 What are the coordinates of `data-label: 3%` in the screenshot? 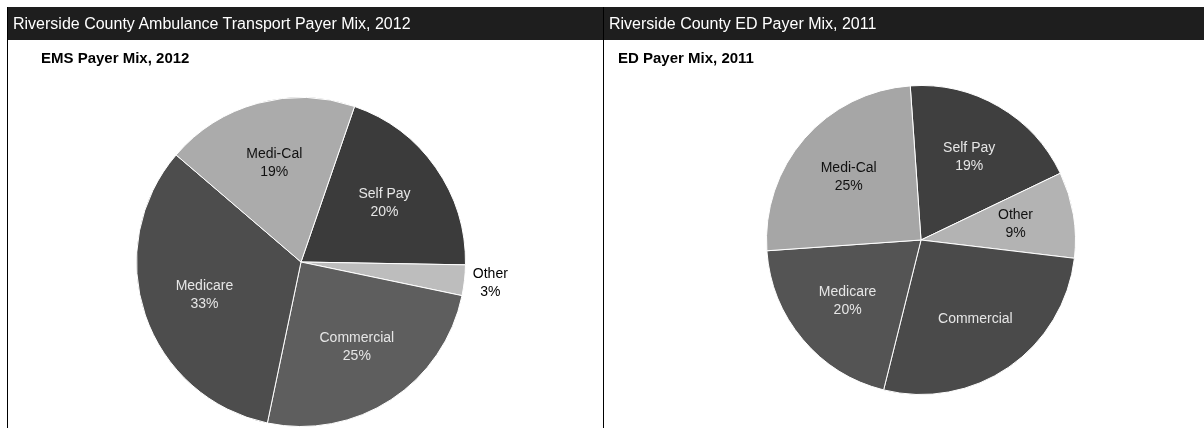 It's located at (490, 291).